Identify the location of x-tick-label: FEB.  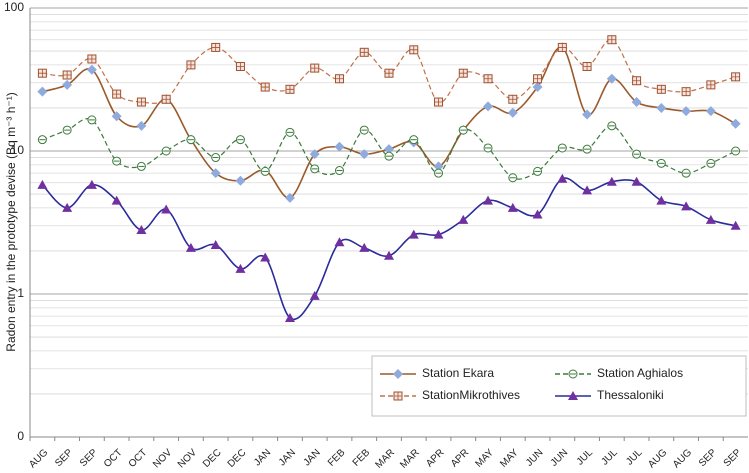
(337, 458).